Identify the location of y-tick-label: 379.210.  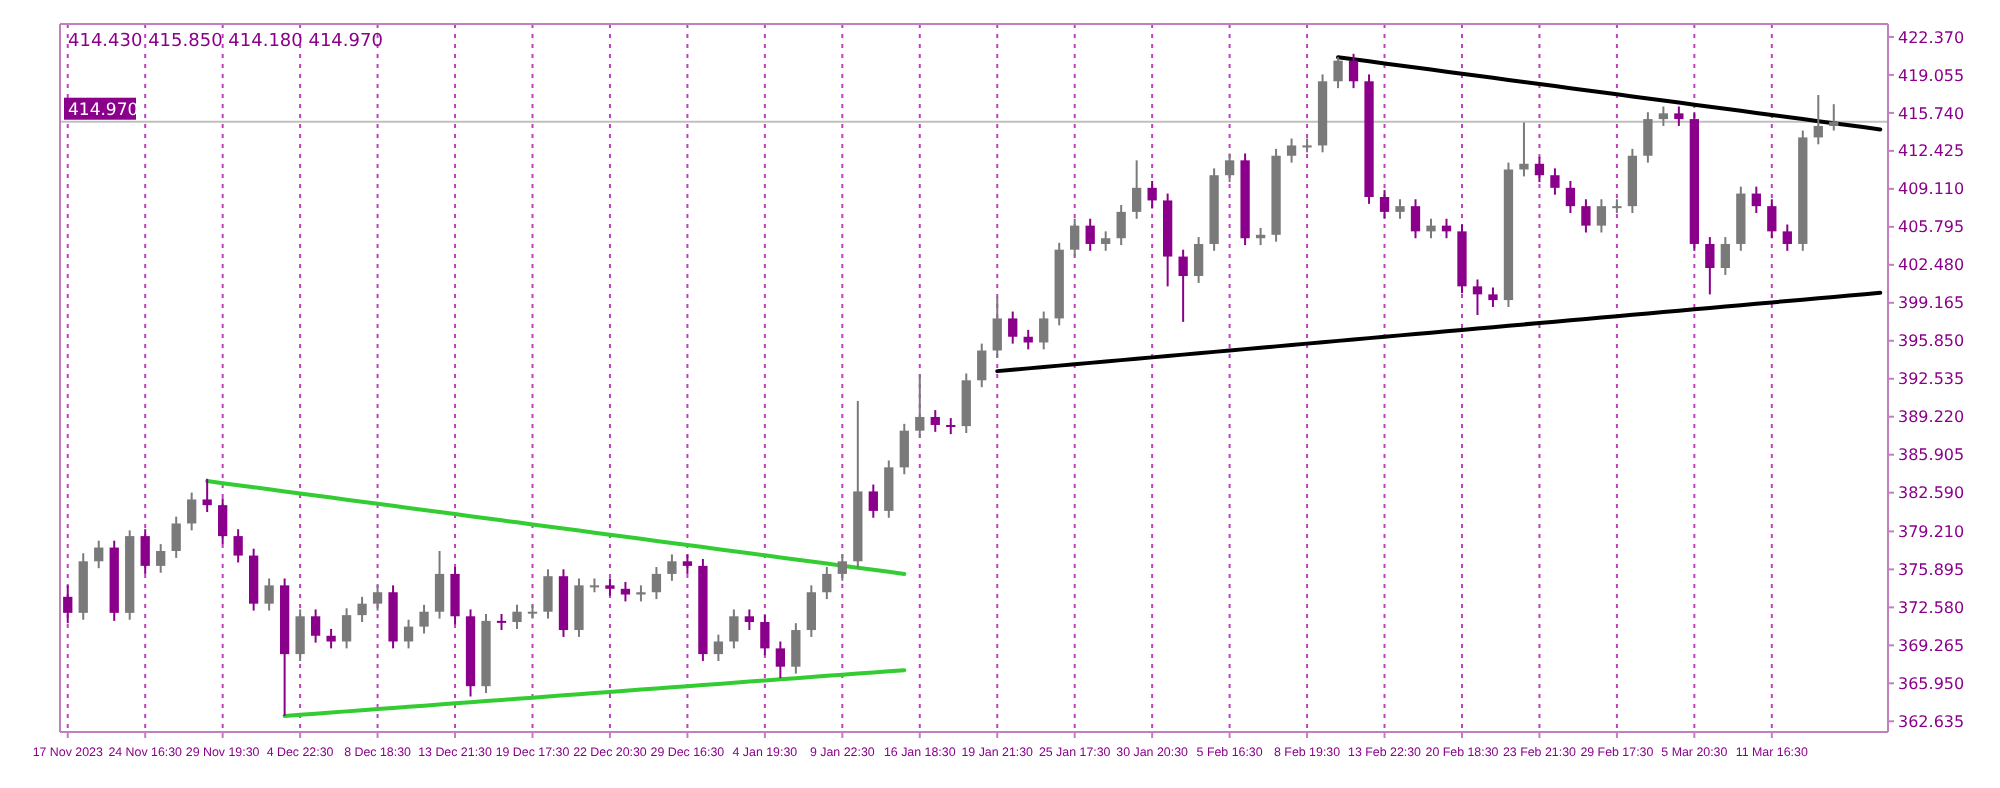
(1931, 532).